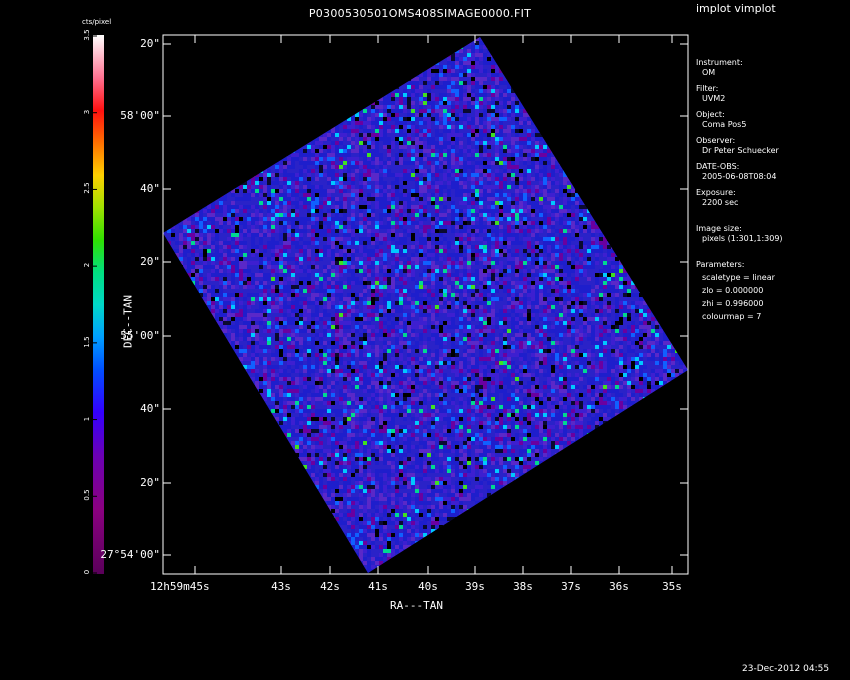 The width and height of the screenshot is (850, 680). I want to click on image-size-value: pixels (1:301,1:309), so click(742, 238).